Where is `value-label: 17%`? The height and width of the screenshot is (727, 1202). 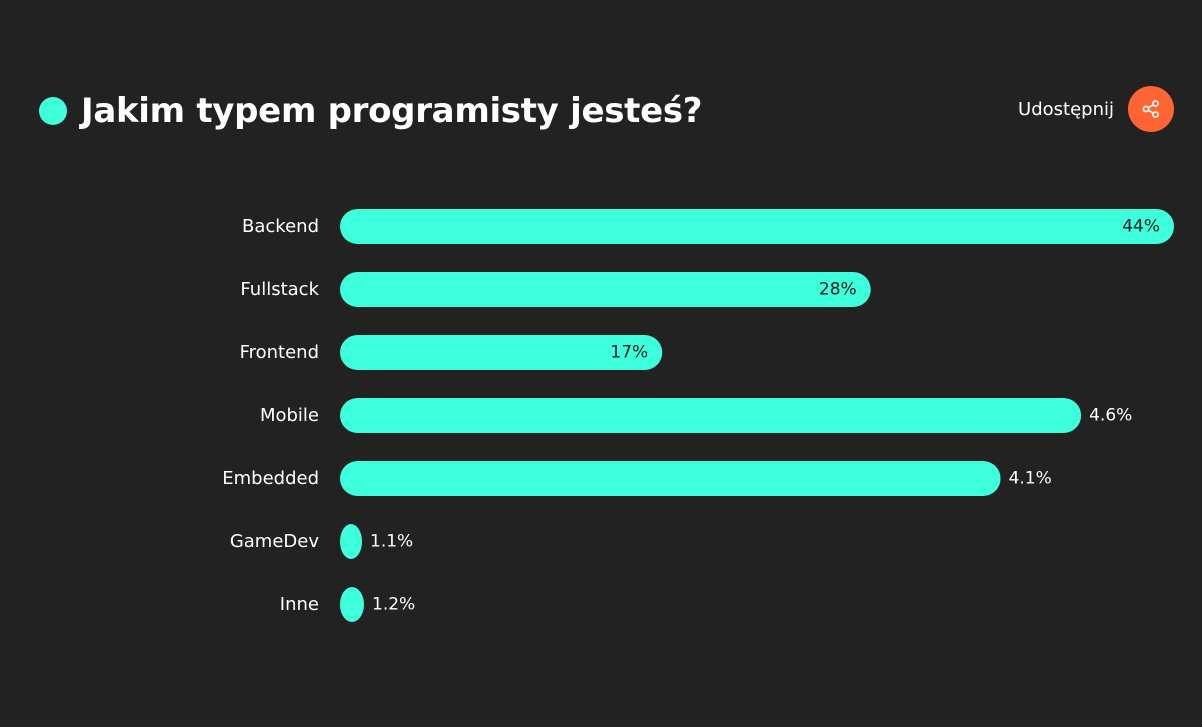 value-label: 17% is located at coordinates (629, 353).